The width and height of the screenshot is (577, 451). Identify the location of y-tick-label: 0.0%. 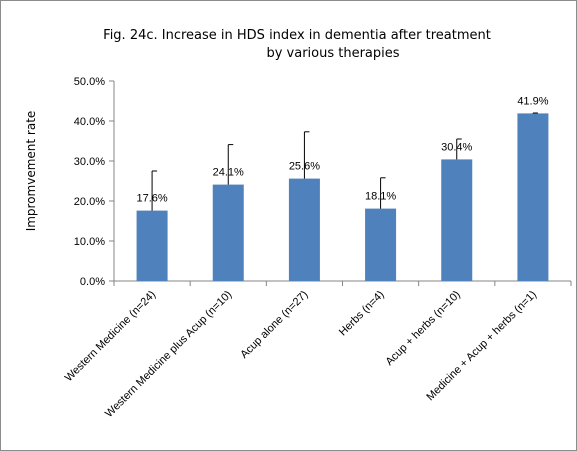
(92, 282).